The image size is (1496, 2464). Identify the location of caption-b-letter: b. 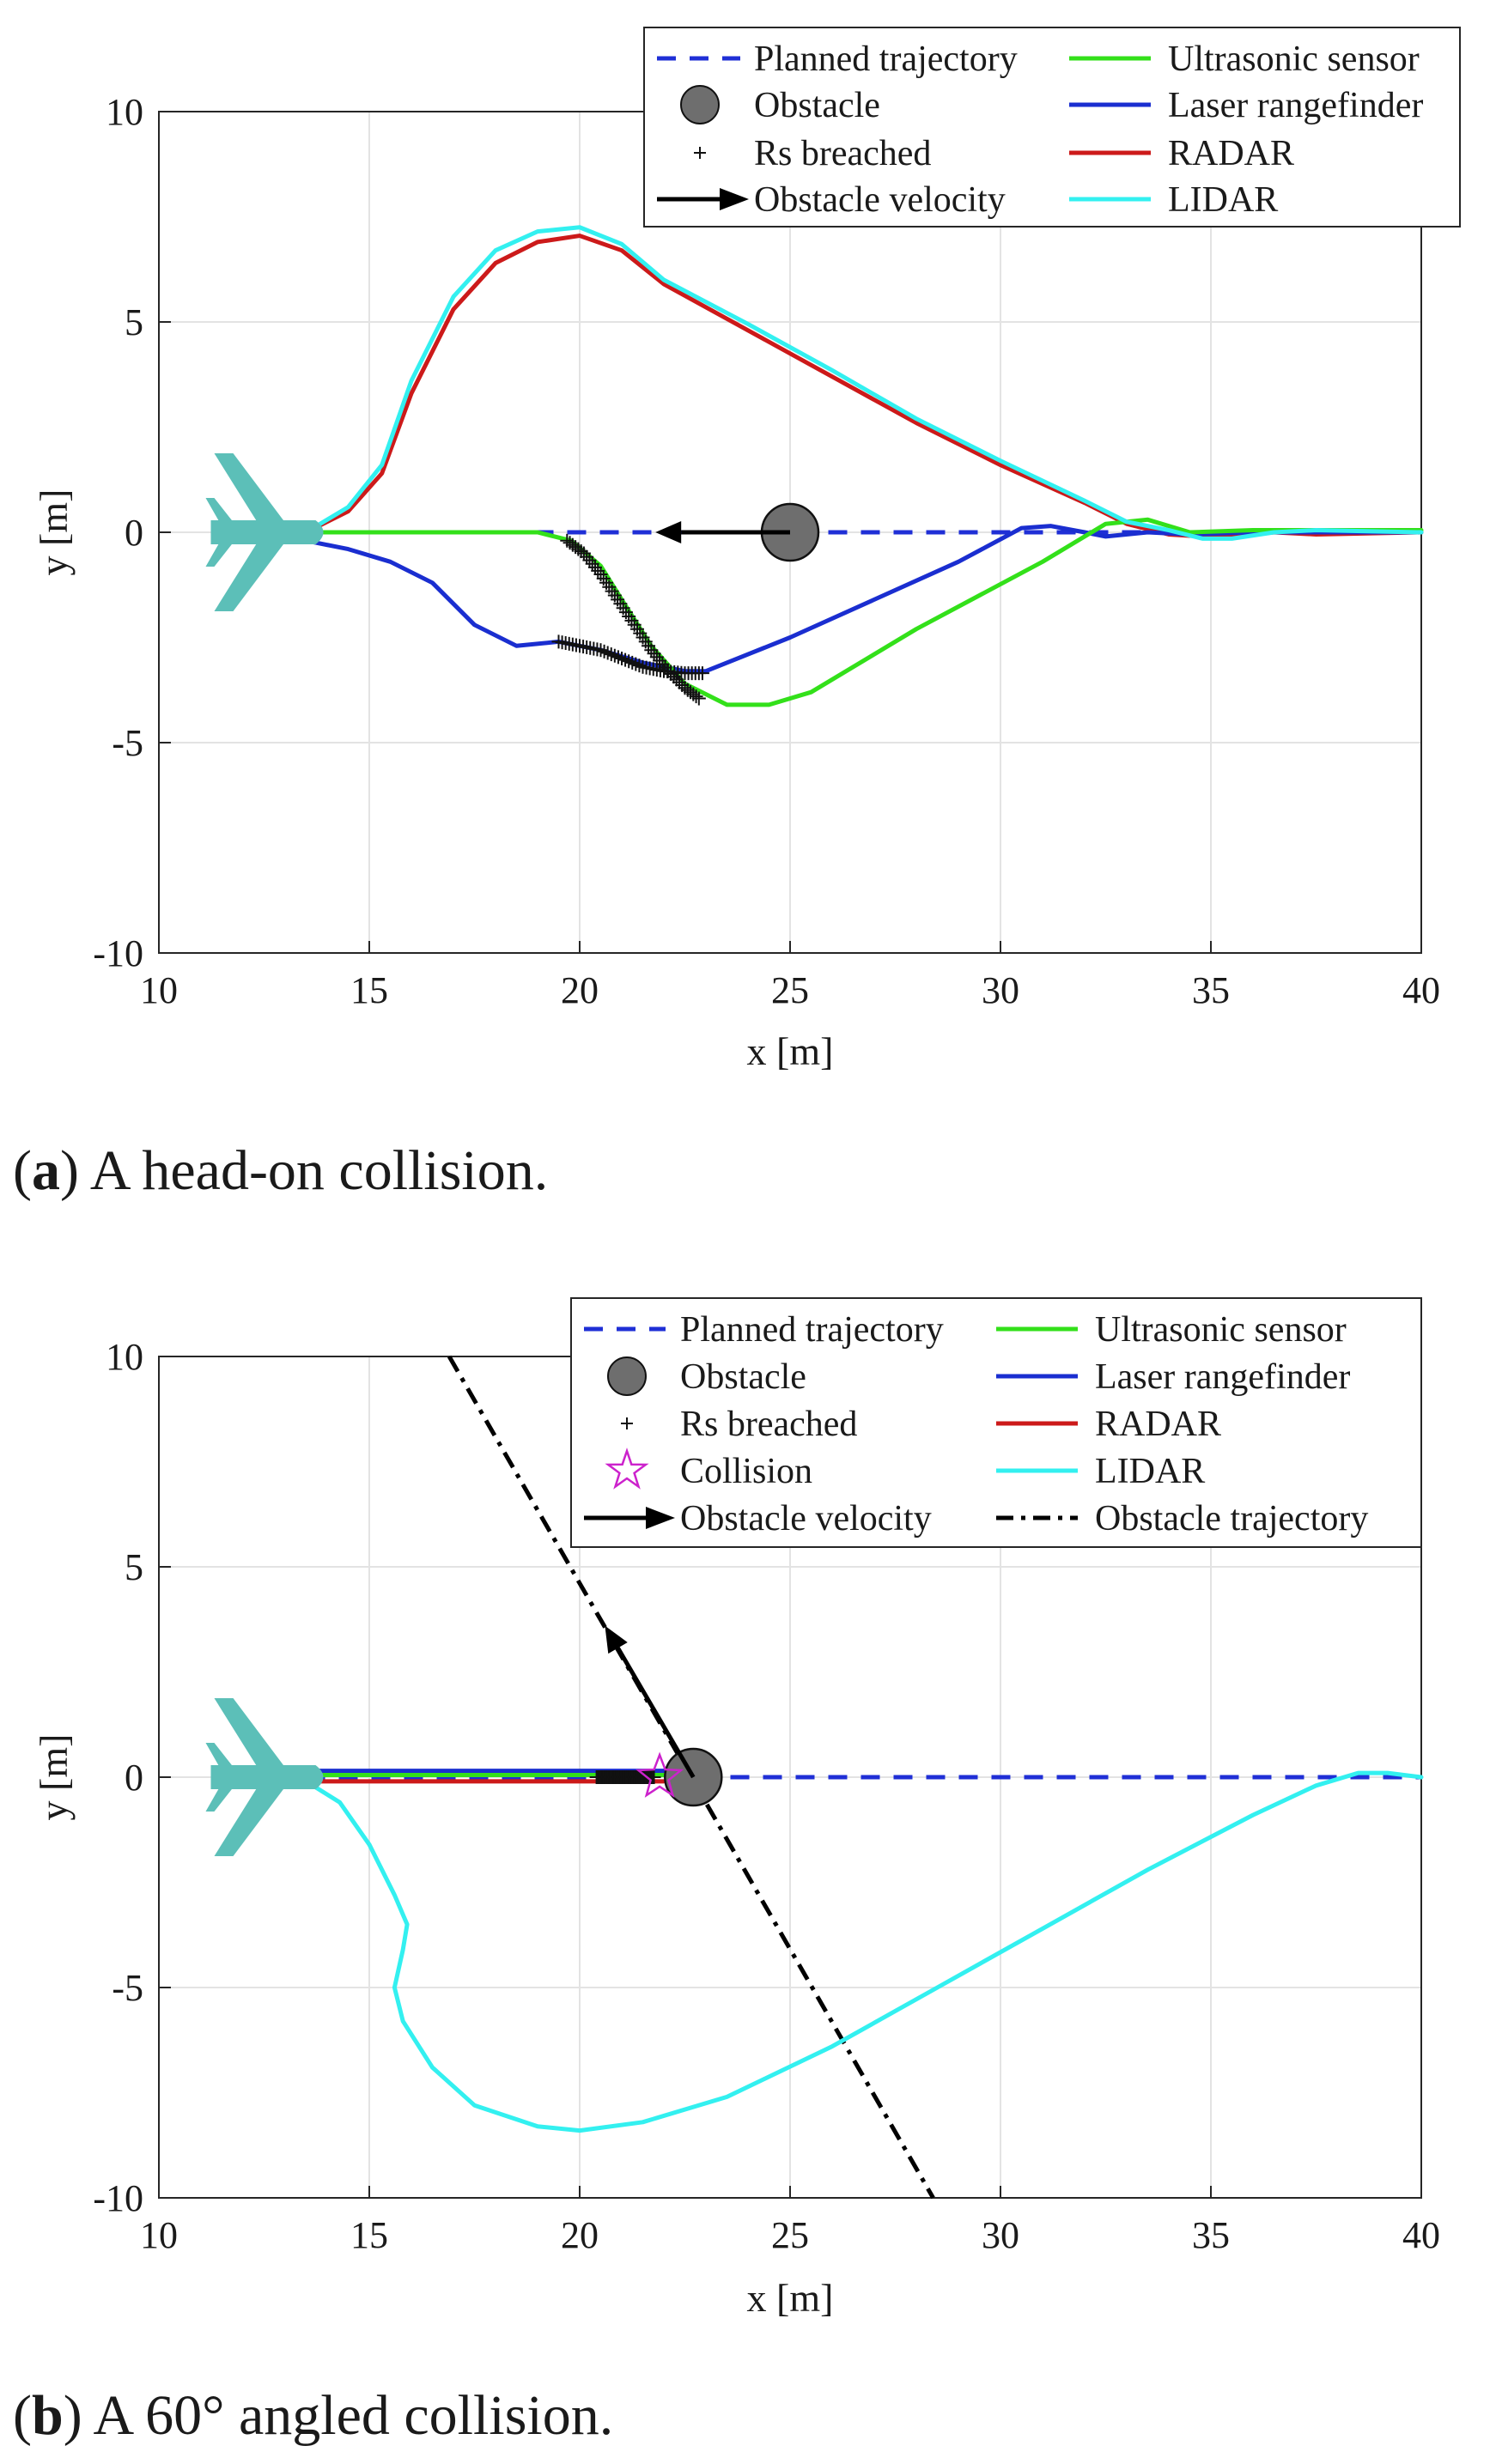
(48, 2415).